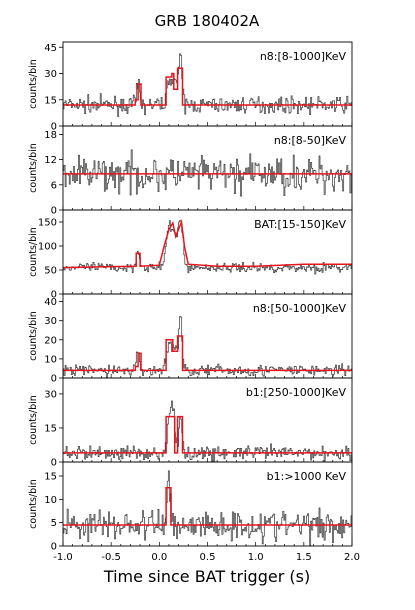  I want to click on x-tick-label: -0.5, so click(111, 557).